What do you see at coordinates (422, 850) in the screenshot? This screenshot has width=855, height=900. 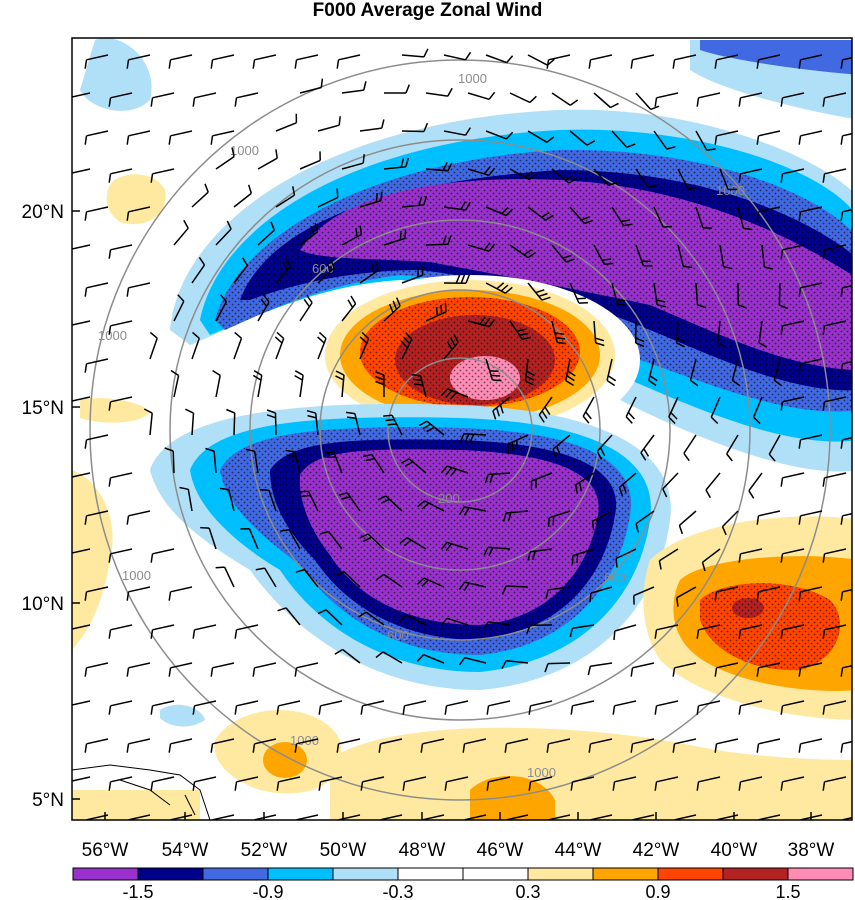 I see `lon-label-48w: 48°W` at bounding box center [422, 850].